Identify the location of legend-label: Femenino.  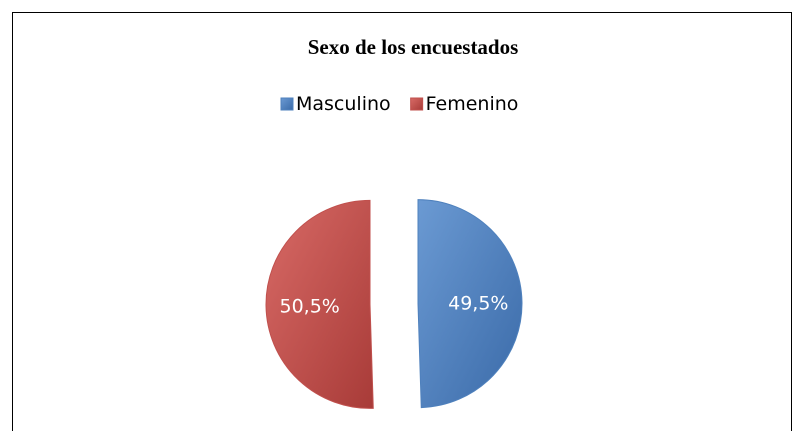
(472, 104).